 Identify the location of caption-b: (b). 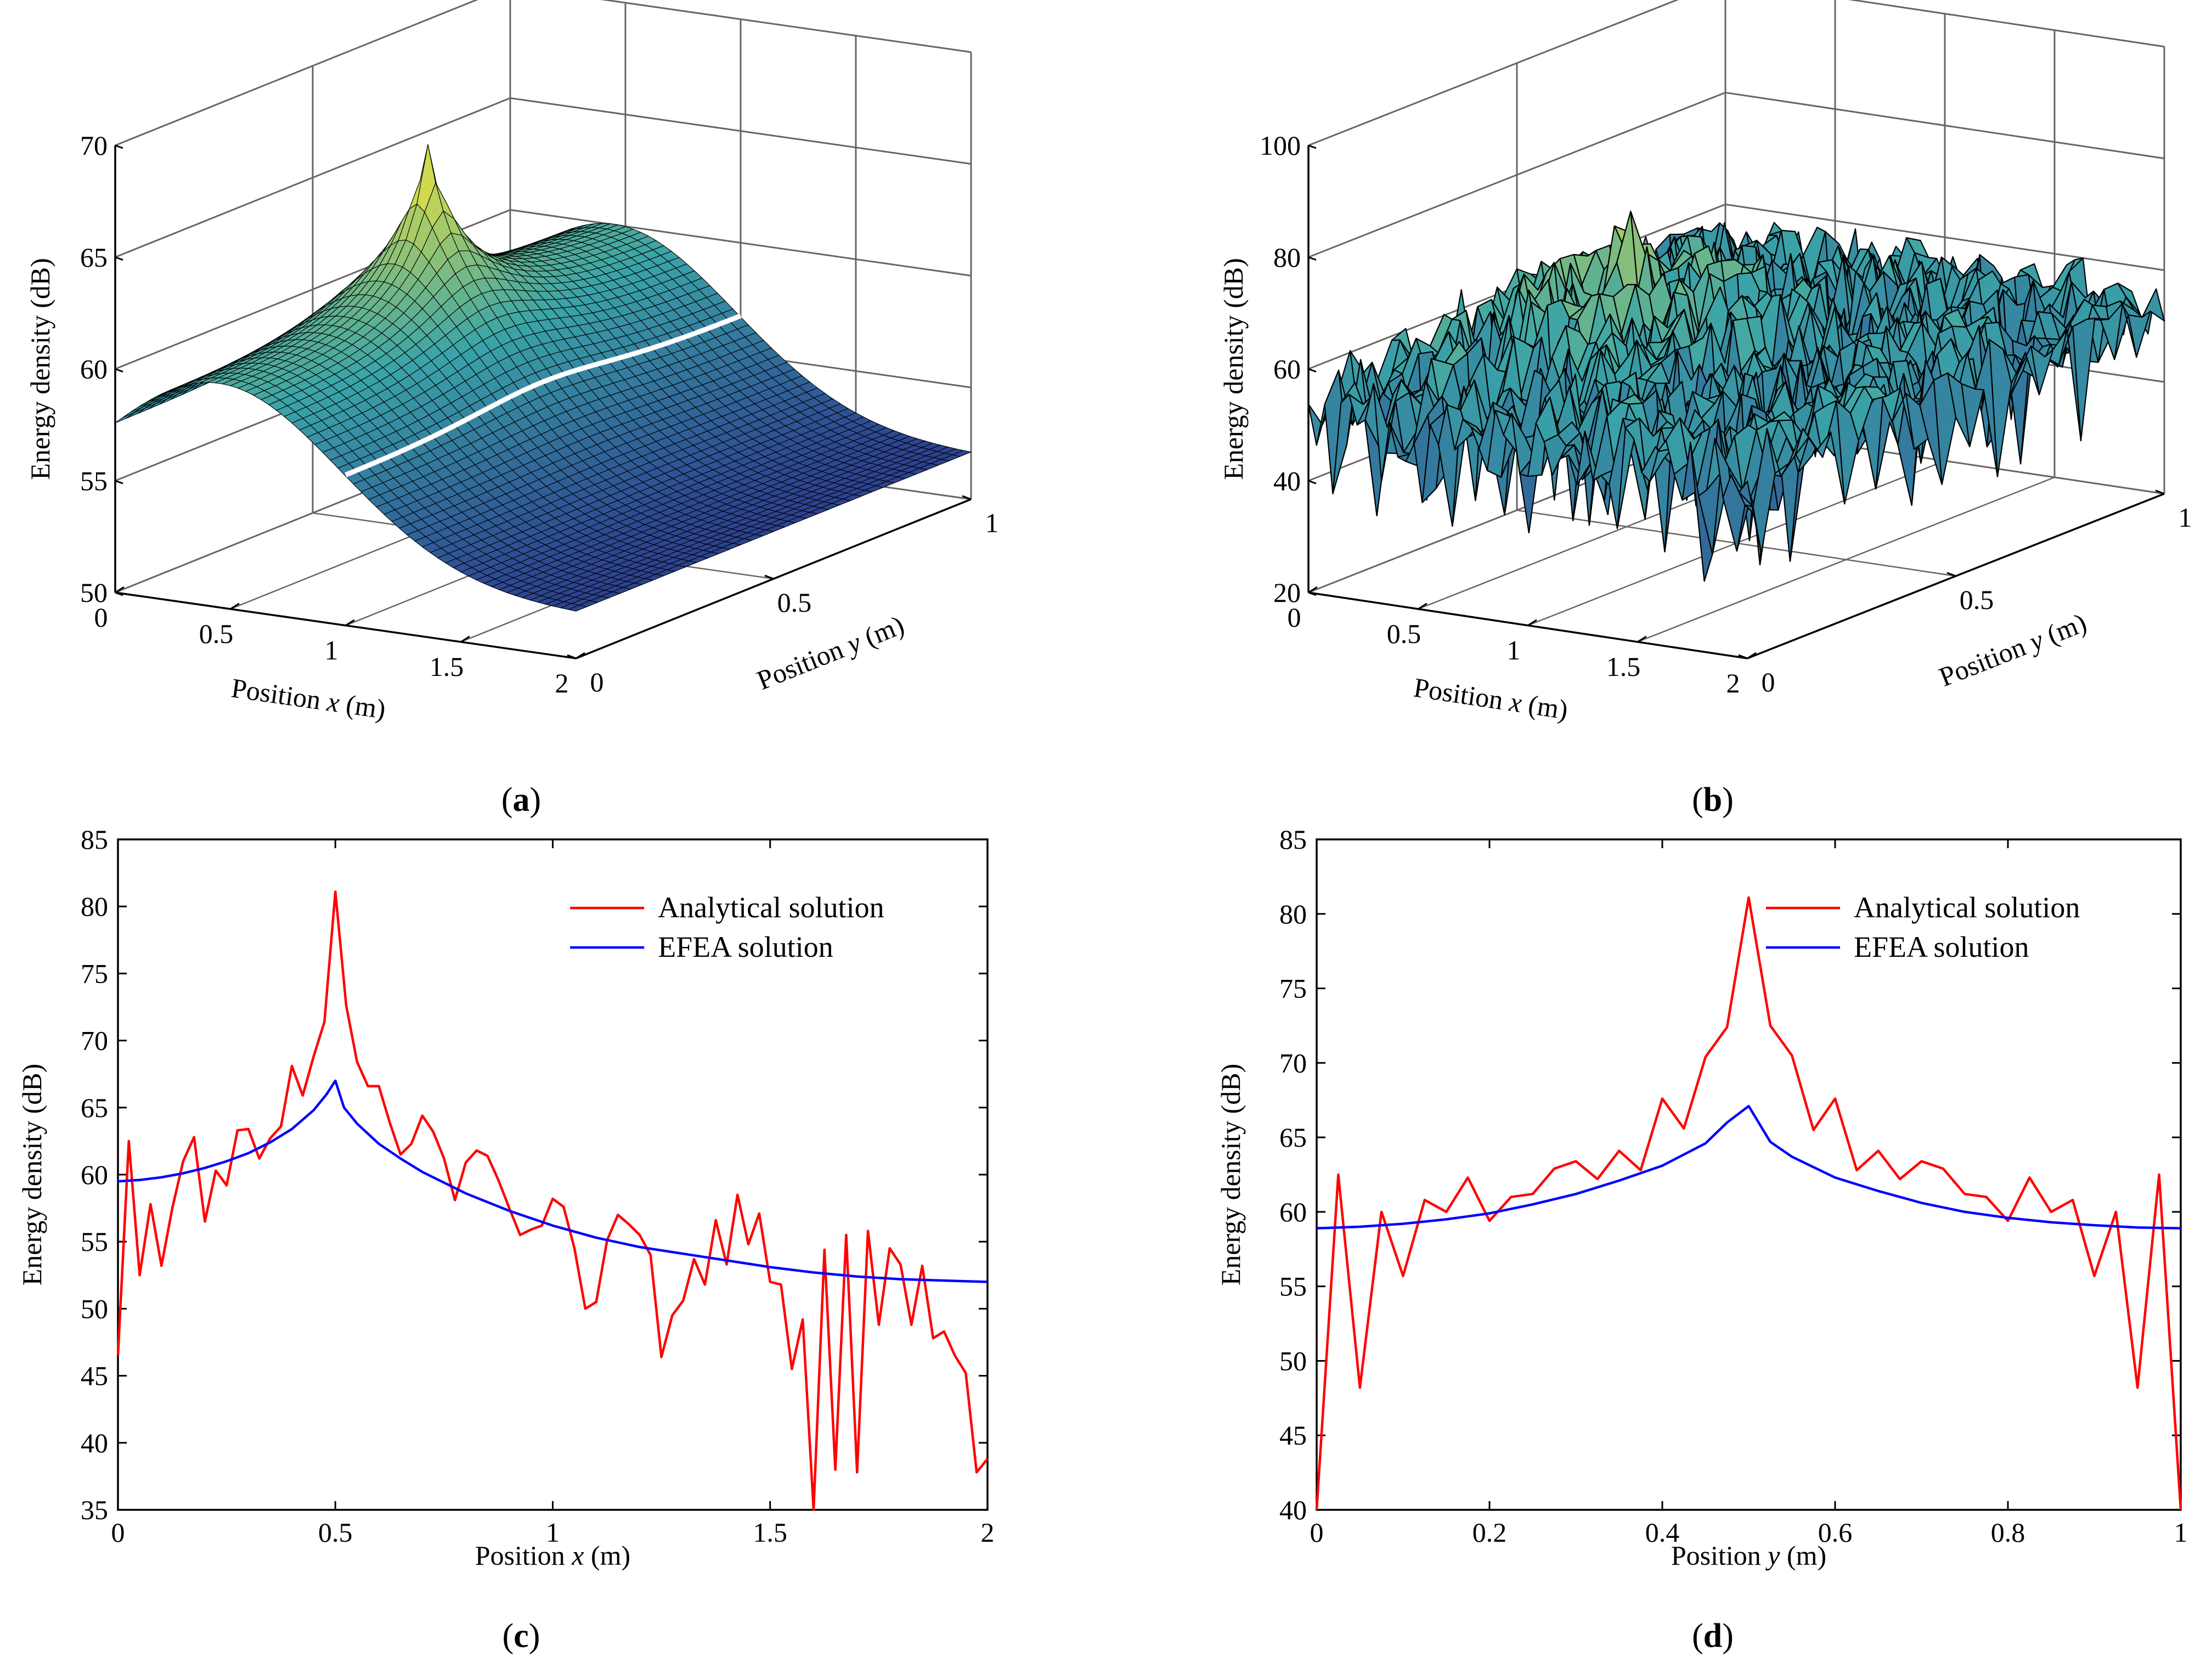
(1713, 800).